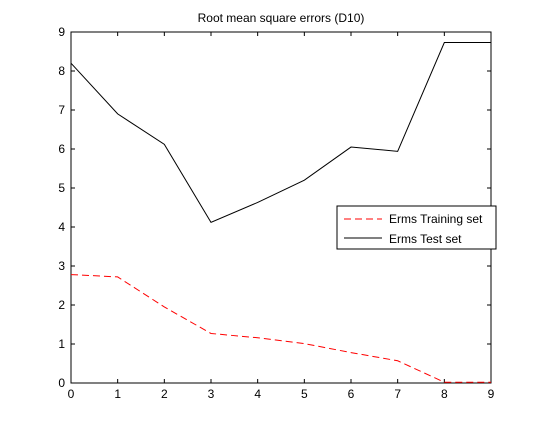 The image size is (543, 430). I want to click on x-tick-label: 0, so click(71, 394).